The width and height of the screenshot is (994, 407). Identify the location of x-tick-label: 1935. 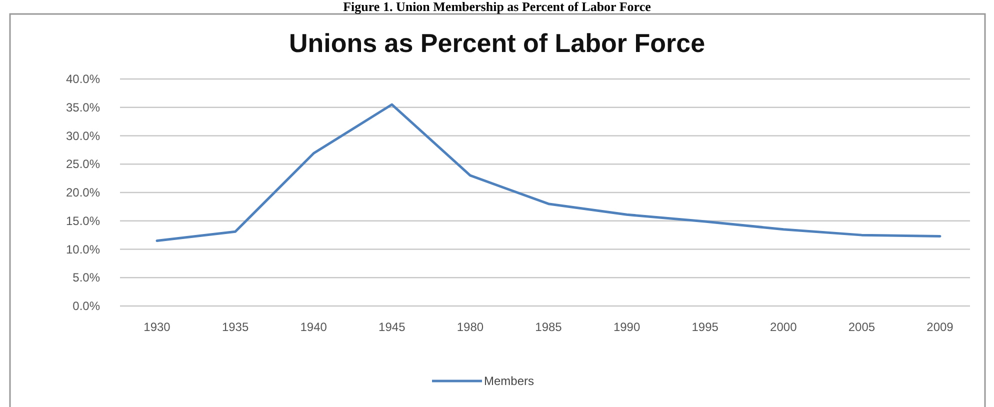
(235, 327).